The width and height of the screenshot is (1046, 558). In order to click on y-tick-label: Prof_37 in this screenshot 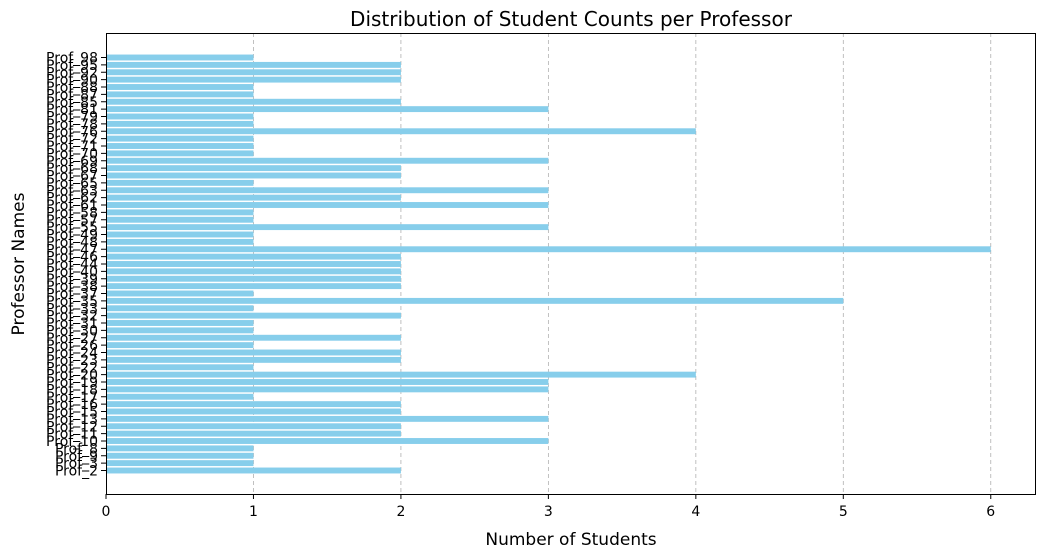, I will do `click(72, 295)`.